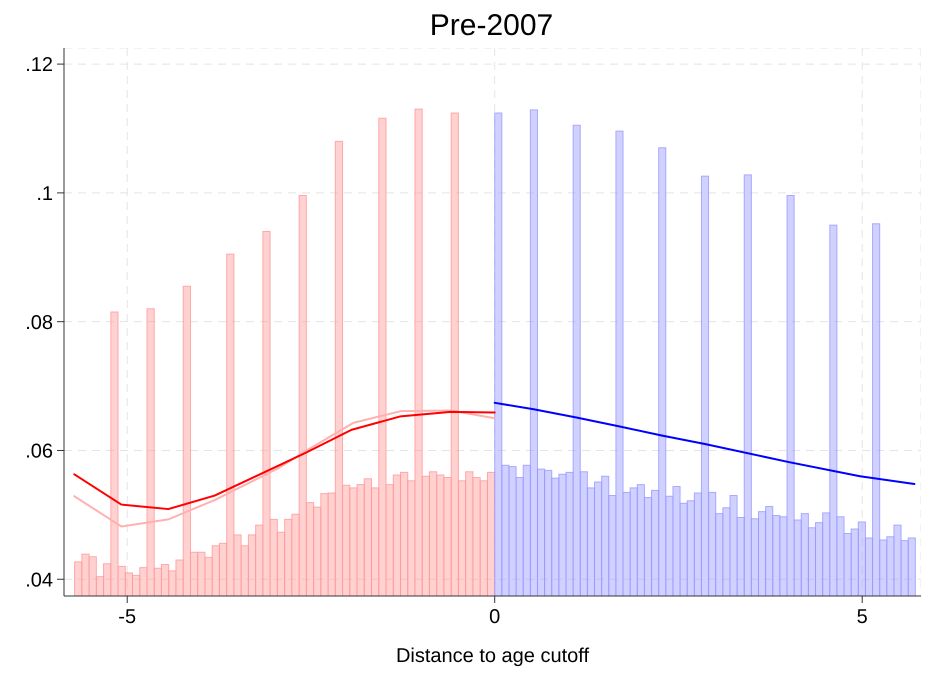 The image size is (929, 675). I want to click on y-tick-label: .12, so click(39, 65).